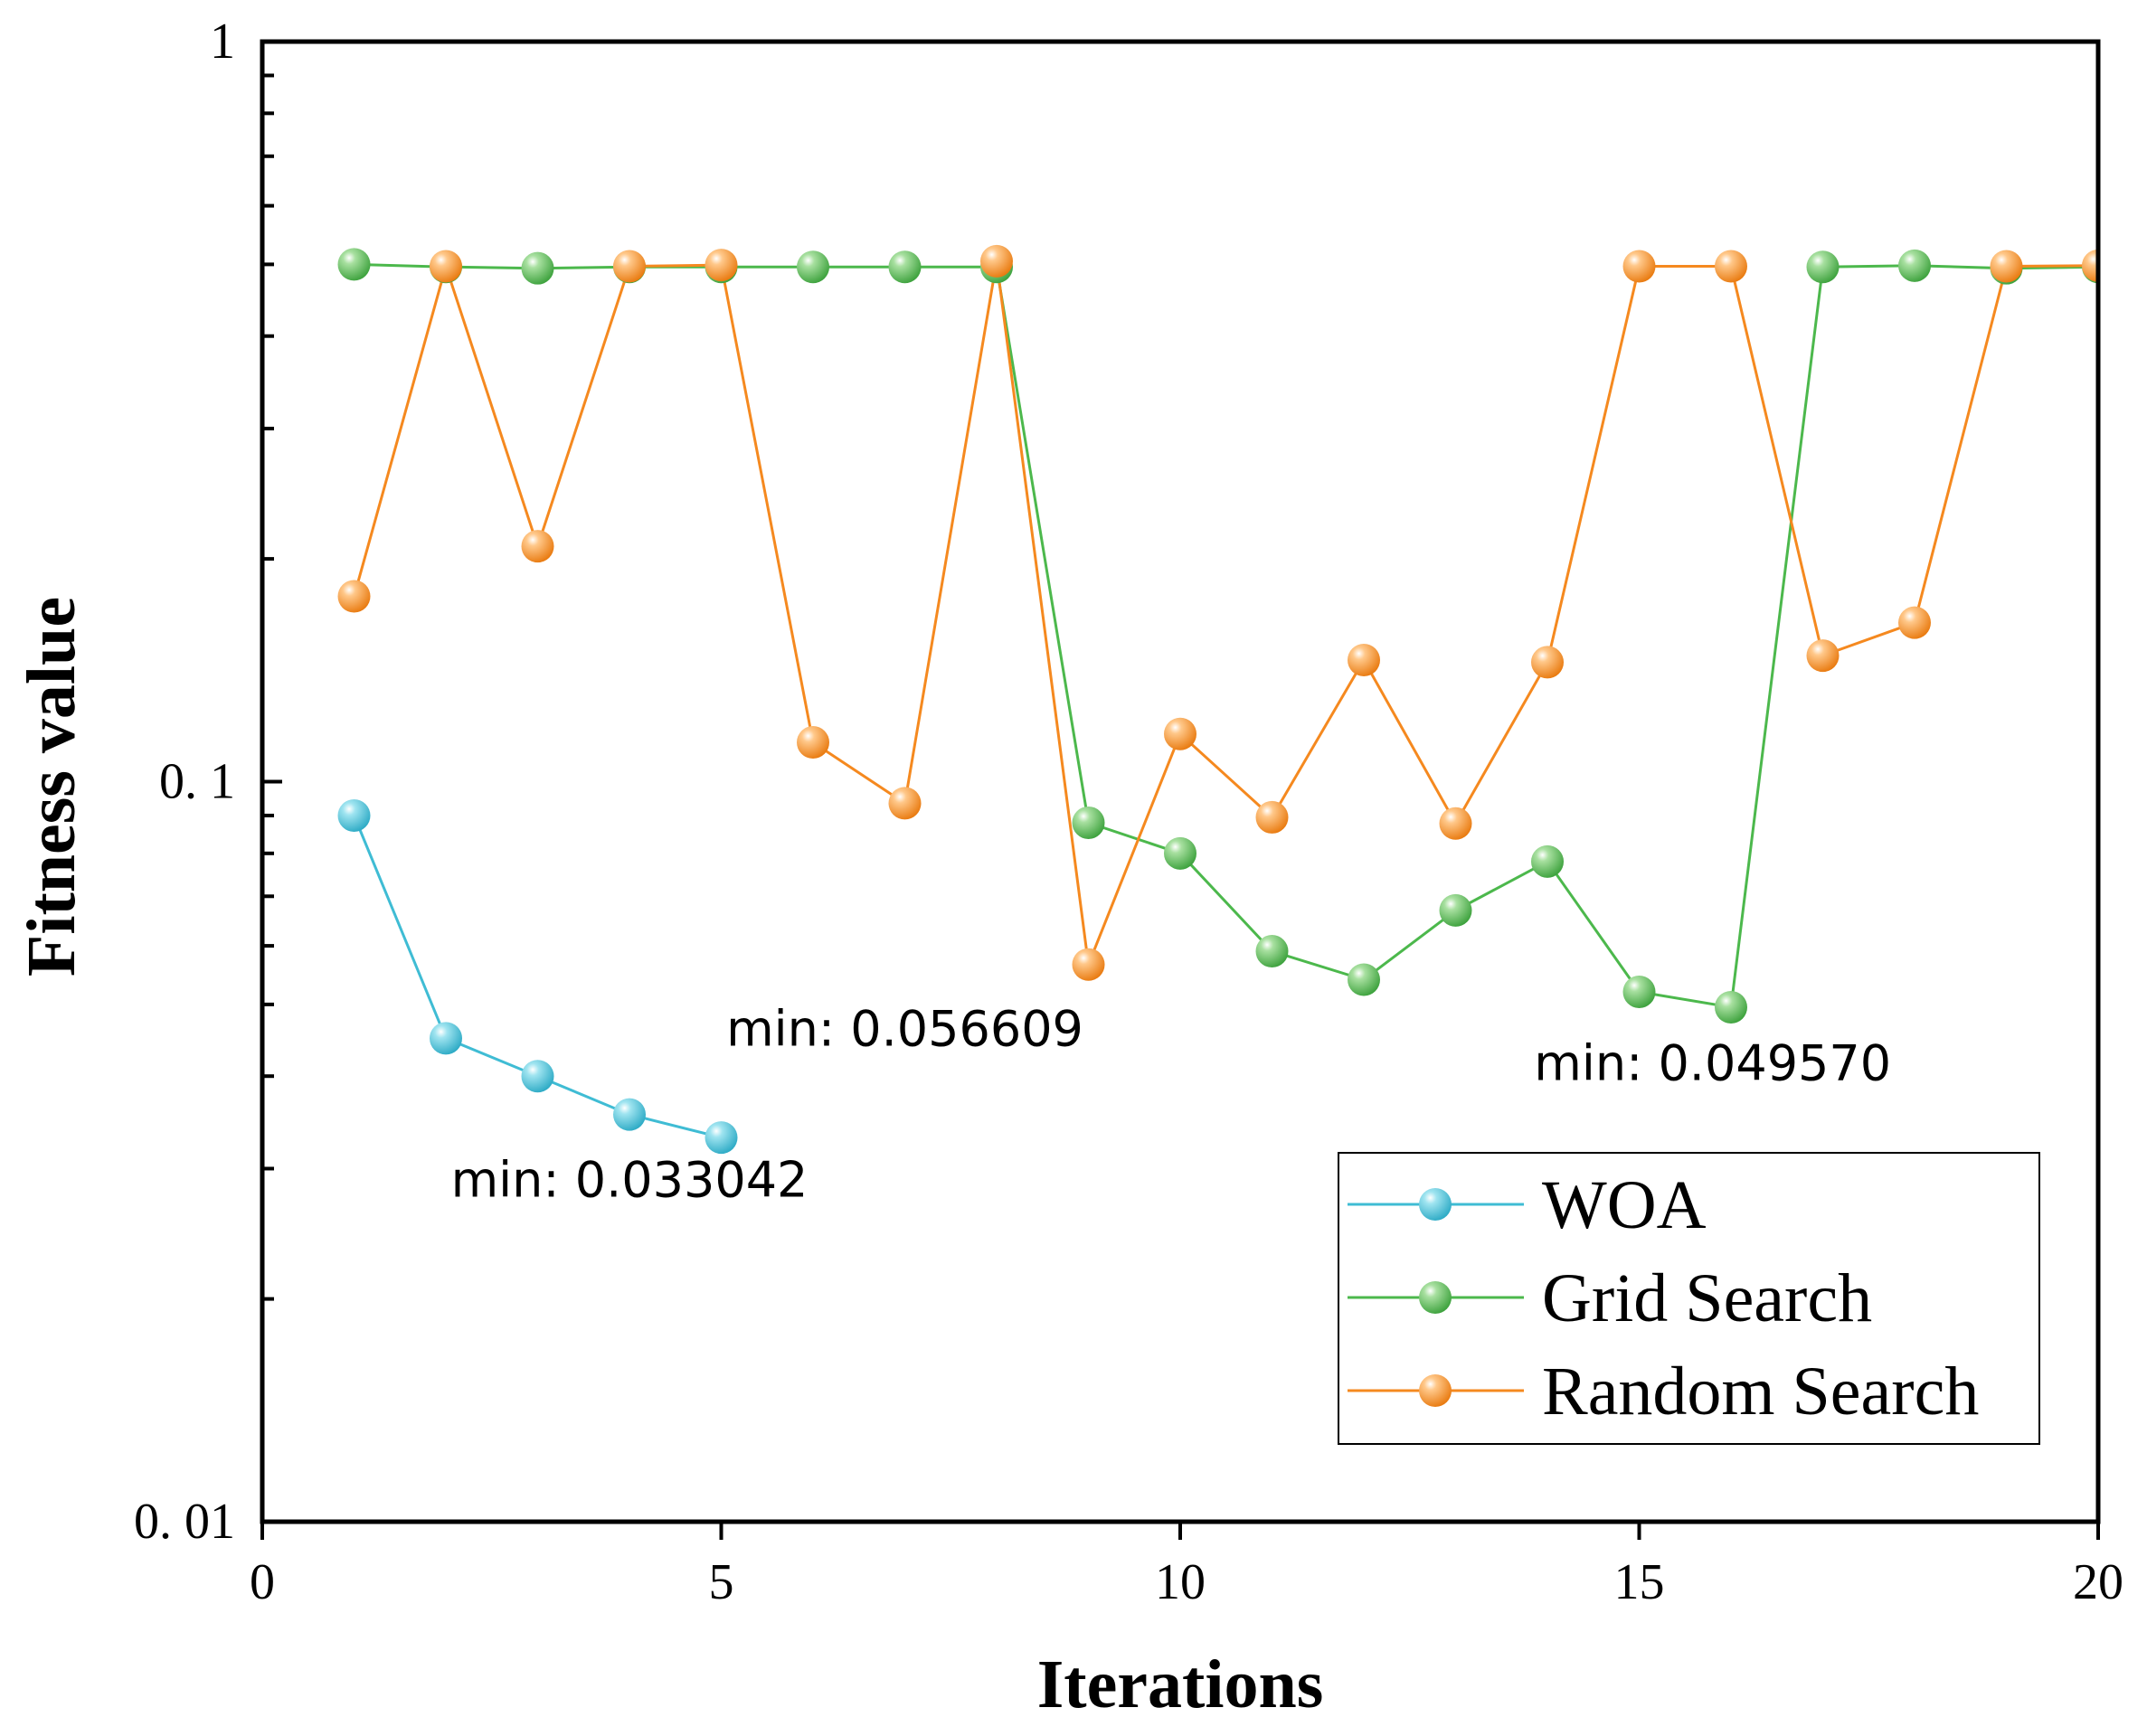  I want to click on x-tick-label: 0, so click(262, 1582).